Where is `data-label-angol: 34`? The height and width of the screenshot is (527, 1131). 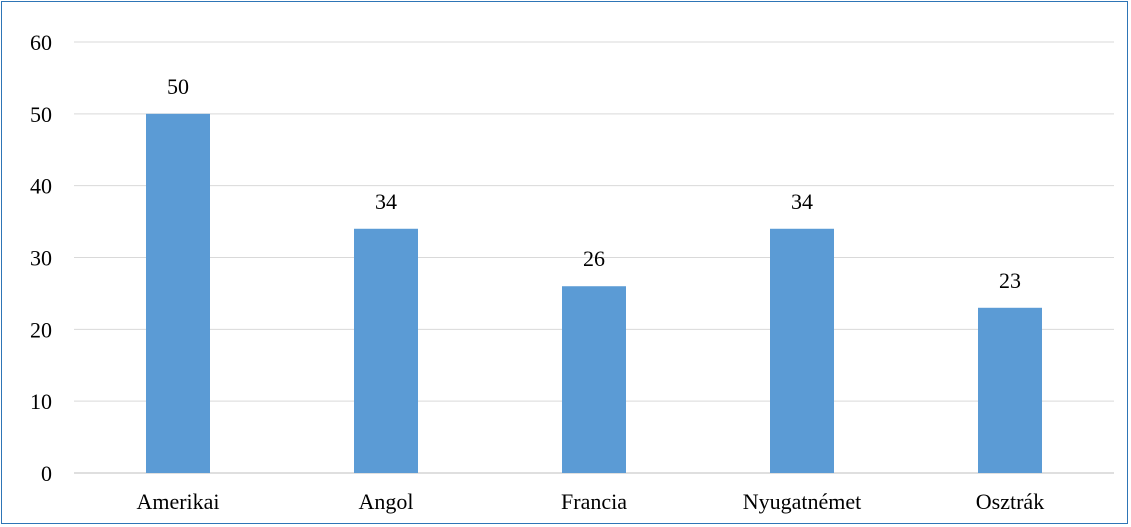 data-label-angol: 34 is located at coordinates (386, 201).